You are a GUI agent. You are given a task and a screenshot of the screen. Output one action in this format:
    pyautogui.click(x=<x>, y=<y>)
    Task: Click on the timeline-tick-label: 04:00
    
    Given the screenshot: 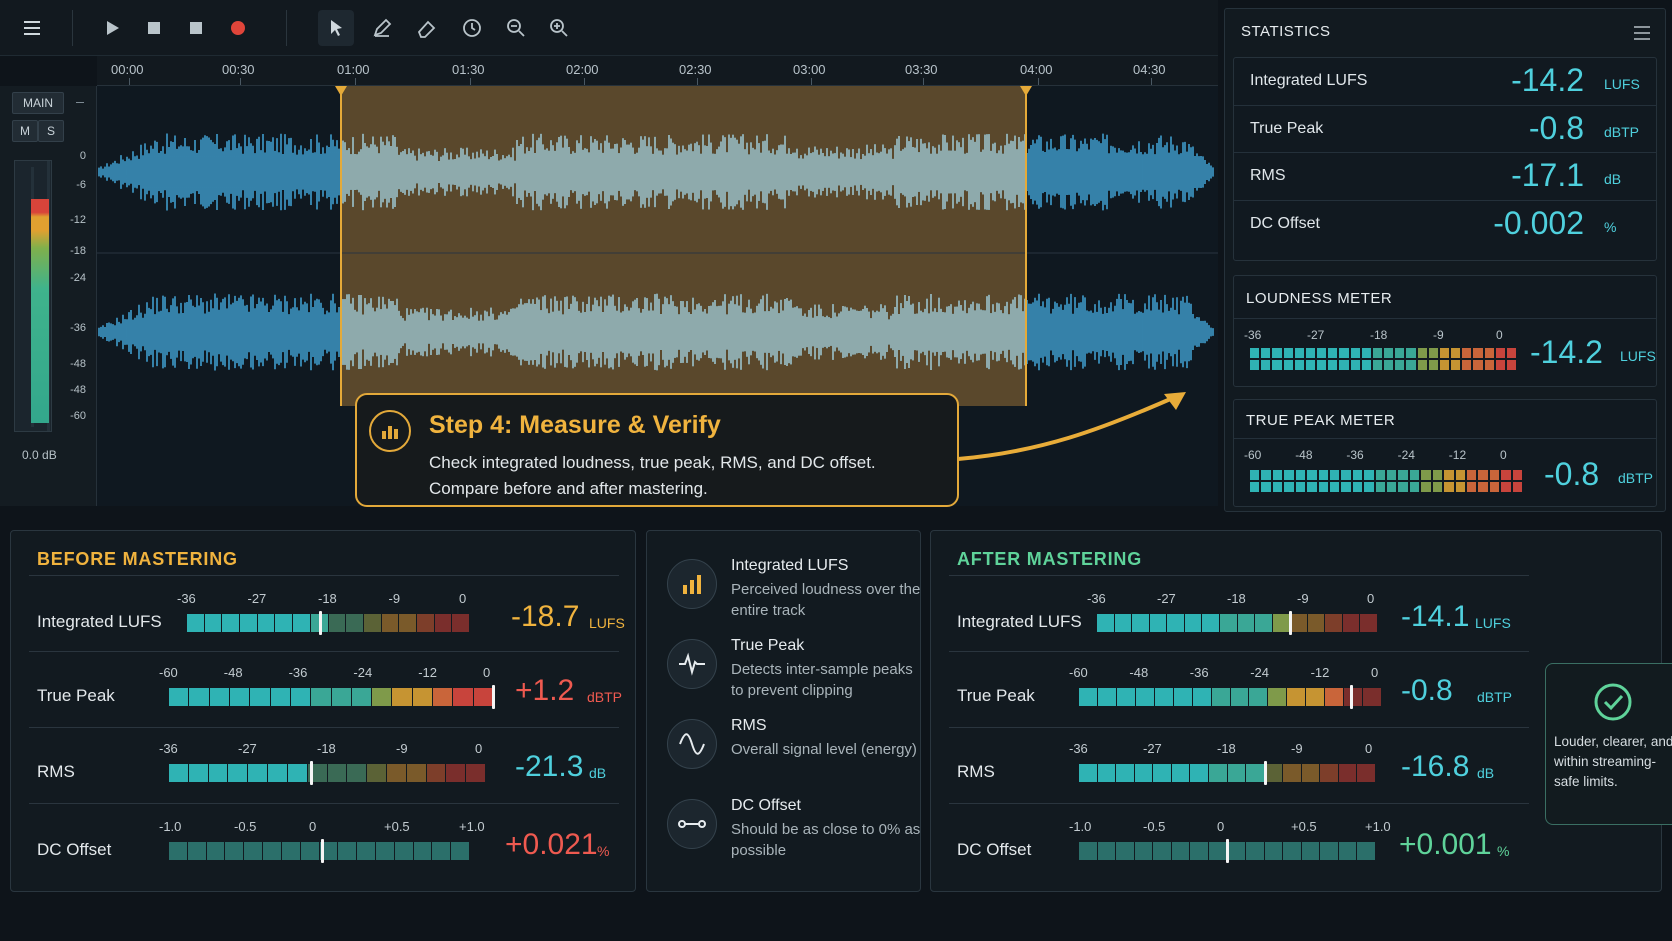 What is the action you would take?
    pyautogui.click(x=1036, y=69)
    